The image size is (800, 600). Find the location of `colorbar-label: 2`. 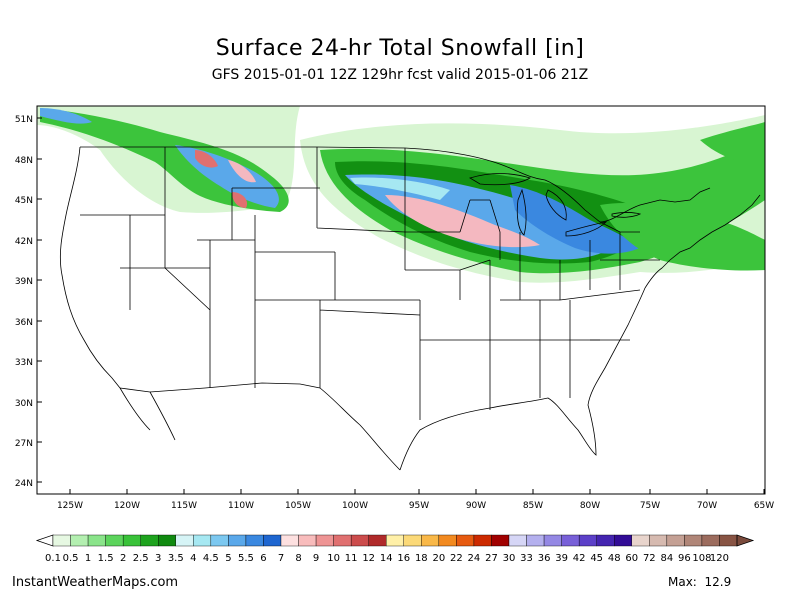

colorbar-label: 2 is located at coordinates (123, 558).